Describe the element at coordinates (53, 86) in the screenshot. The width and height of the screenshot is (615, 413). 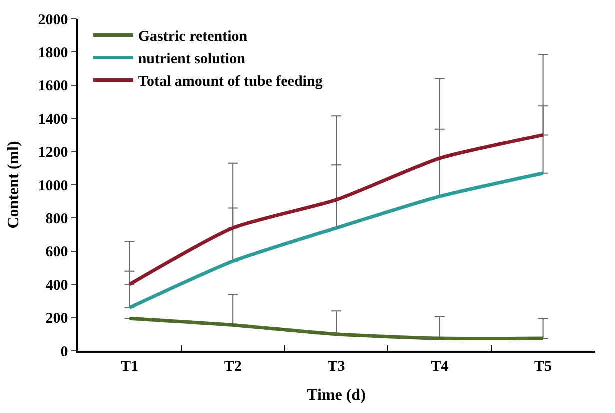
I see `y-tick-label: 1600` at that location.